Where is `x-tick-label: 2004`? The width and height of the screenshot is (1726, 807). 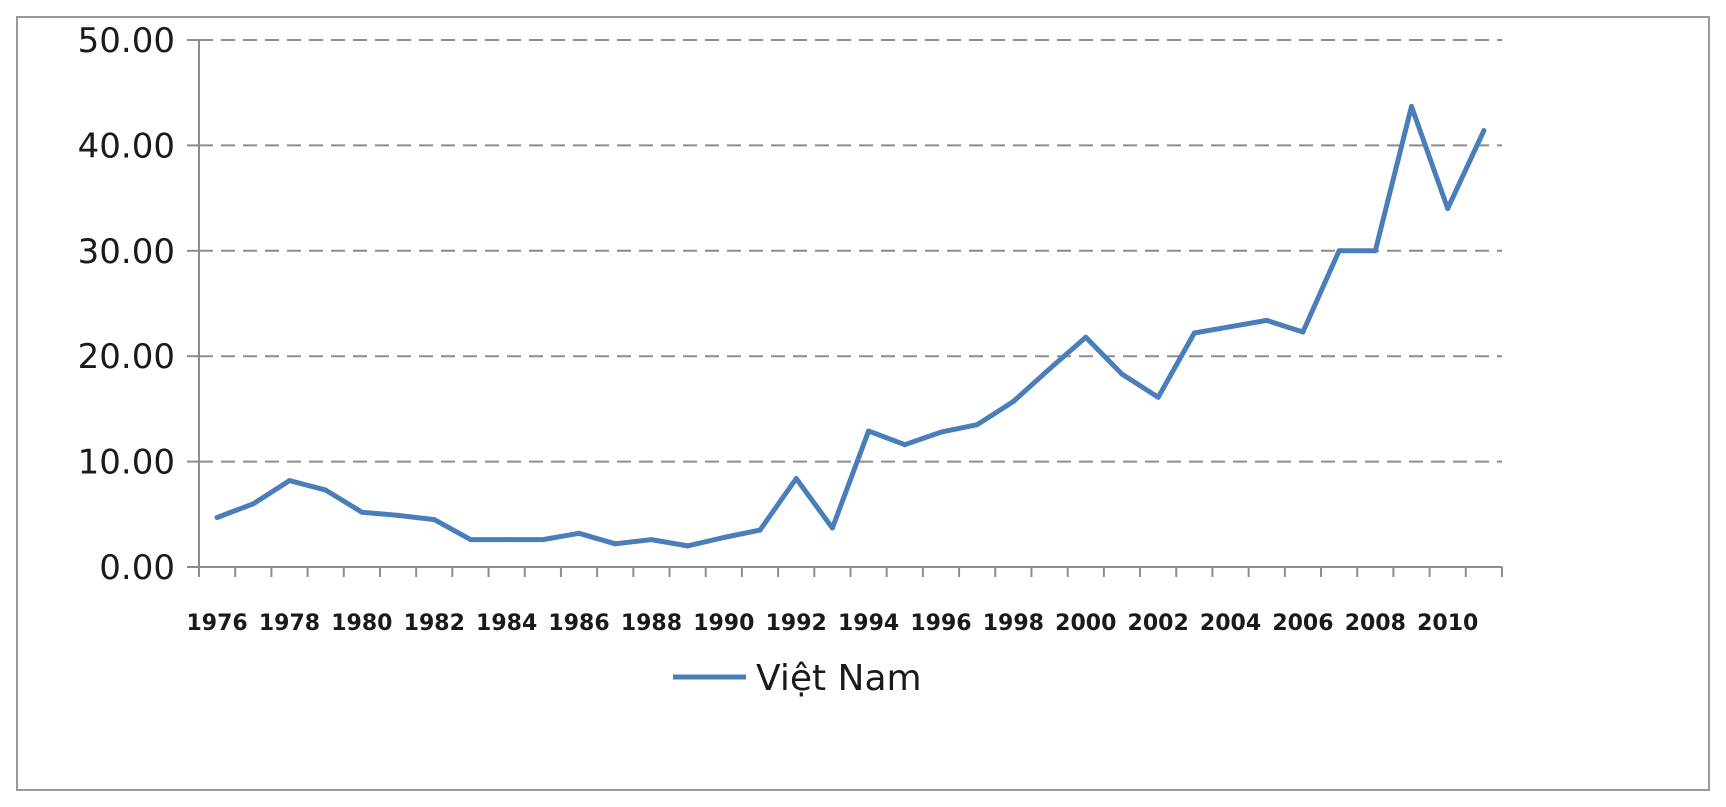
x-tick-label: 2004 is located at coordinates (1230, 623).